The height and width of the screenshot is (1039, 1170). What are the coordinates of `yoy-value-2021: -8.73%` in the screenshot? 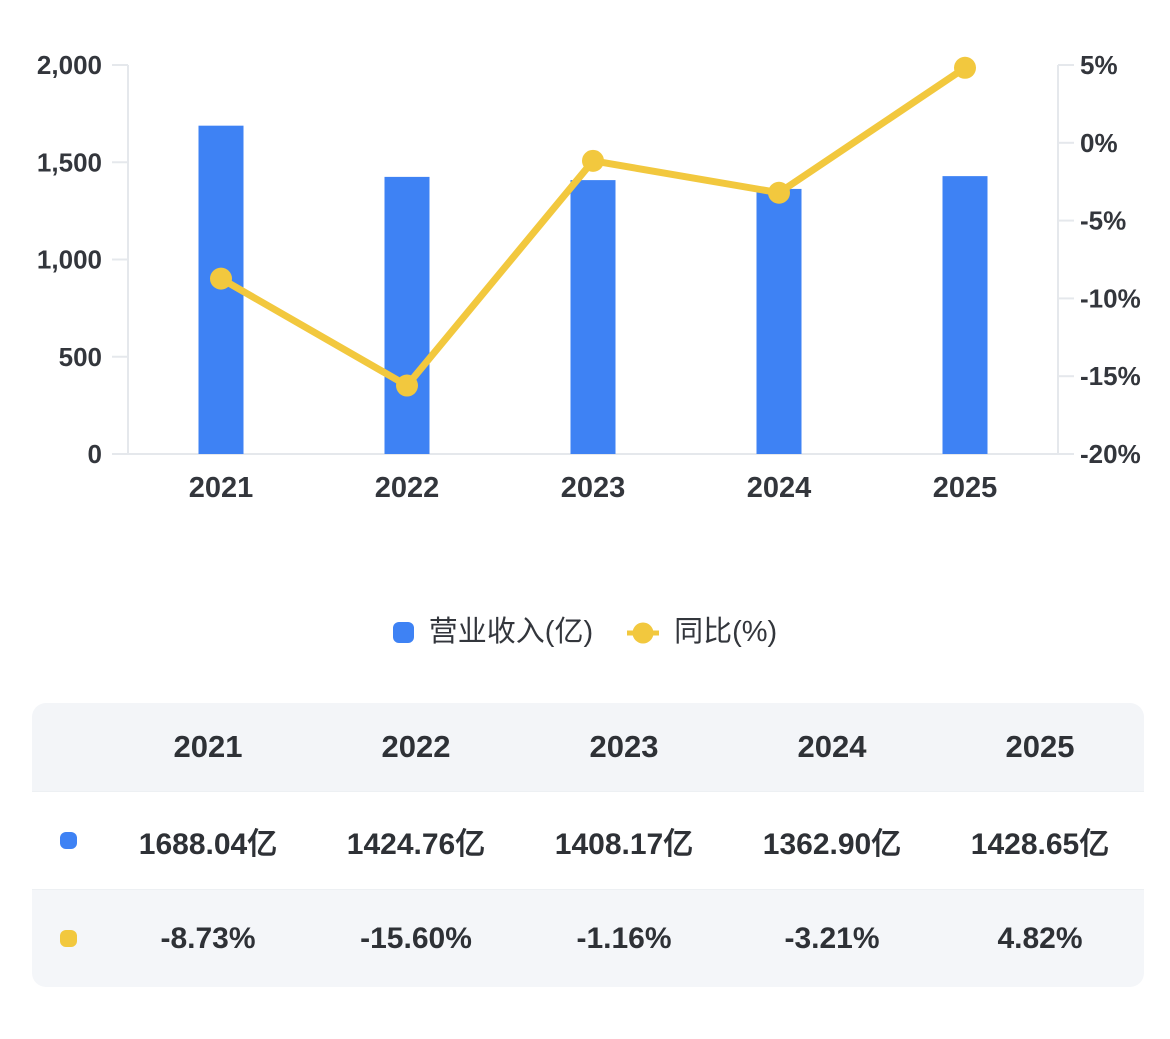 It's located at (208, 938).